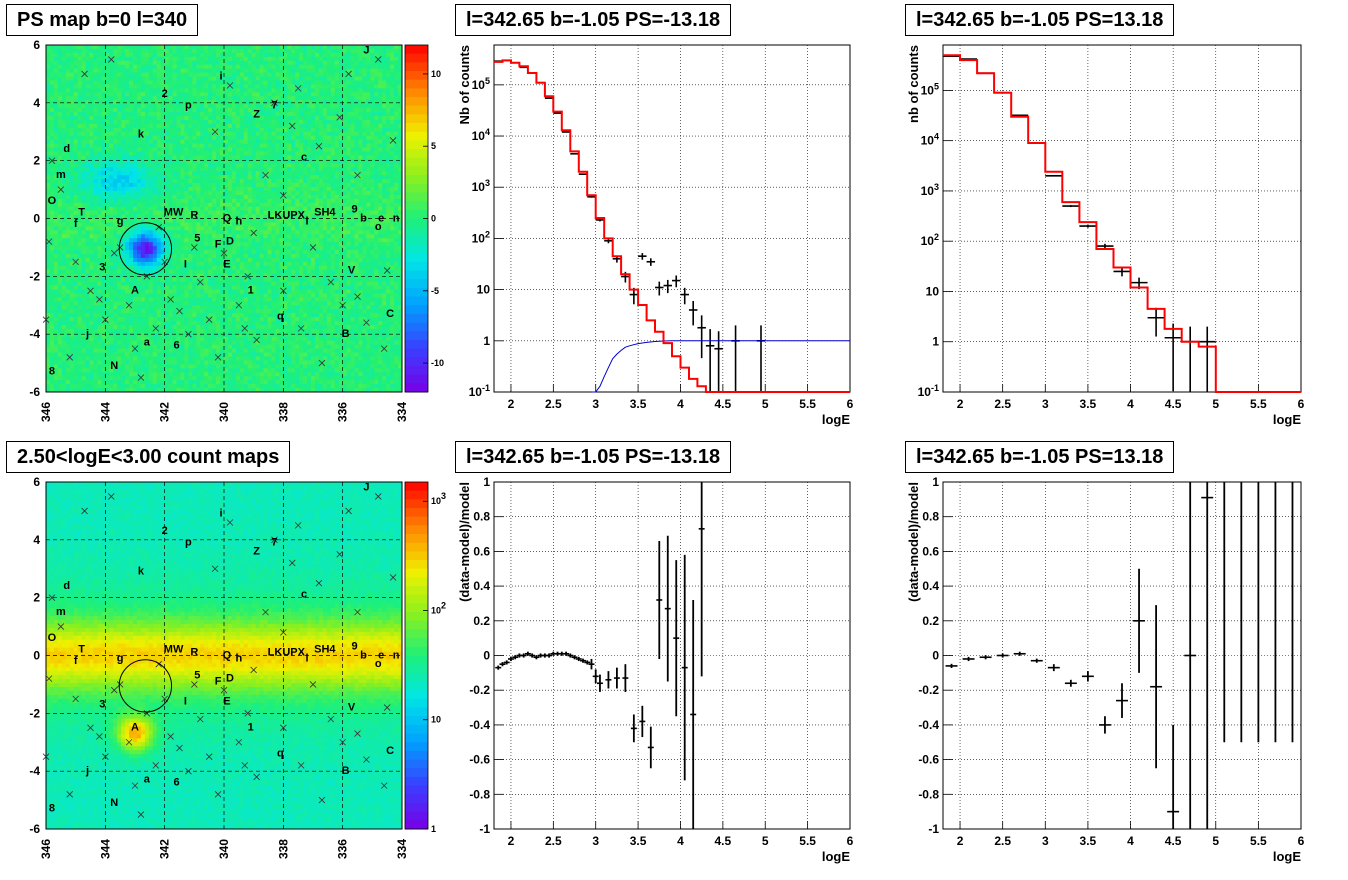 The image size is (1348, 880). I want to click on source-label: g, so click(120, 658).